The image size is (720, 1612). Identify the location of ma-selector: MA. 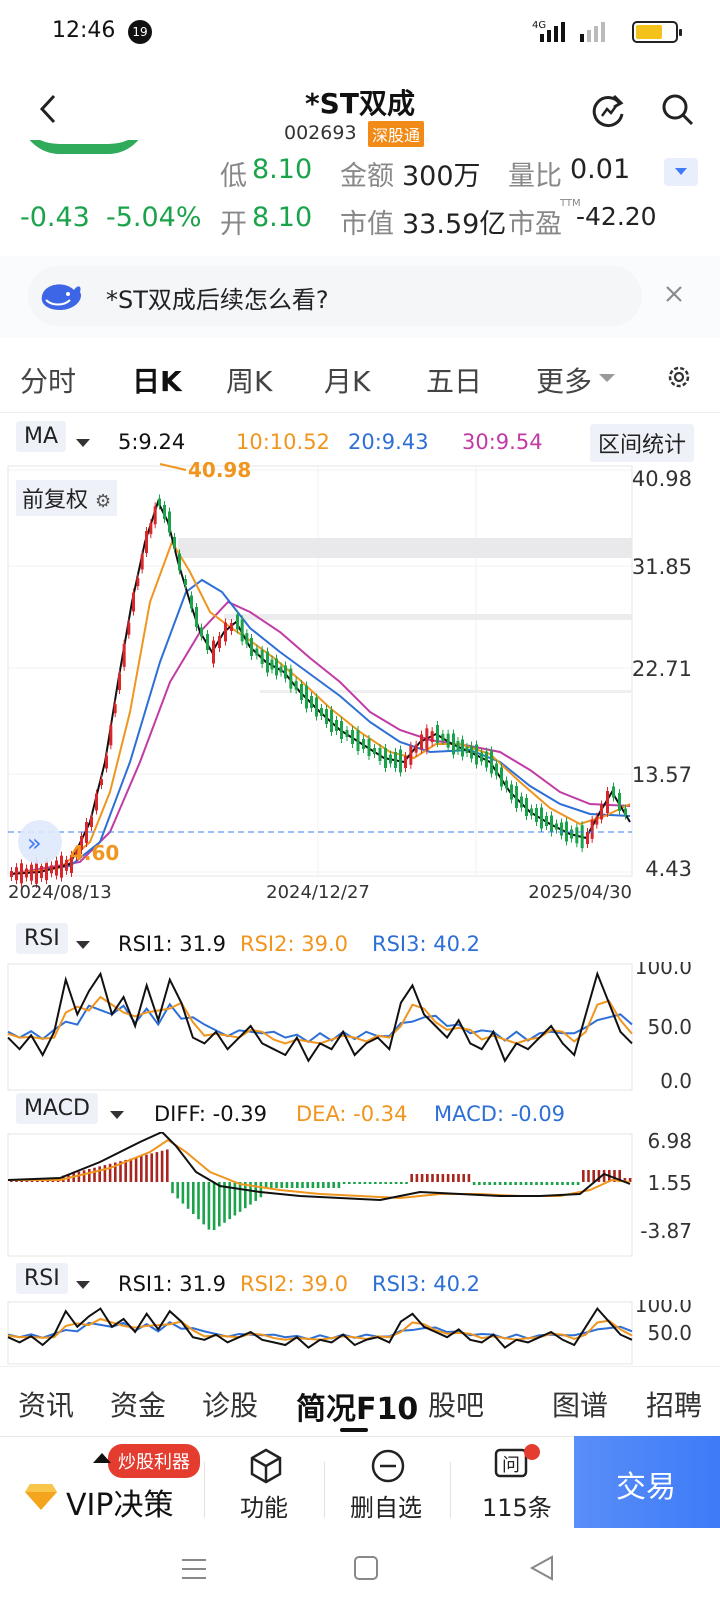
(41, 436).